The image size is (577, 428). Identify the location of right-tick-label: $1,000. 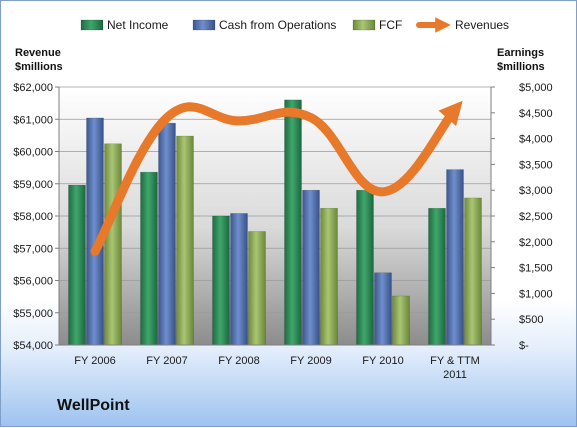
(536, 294).